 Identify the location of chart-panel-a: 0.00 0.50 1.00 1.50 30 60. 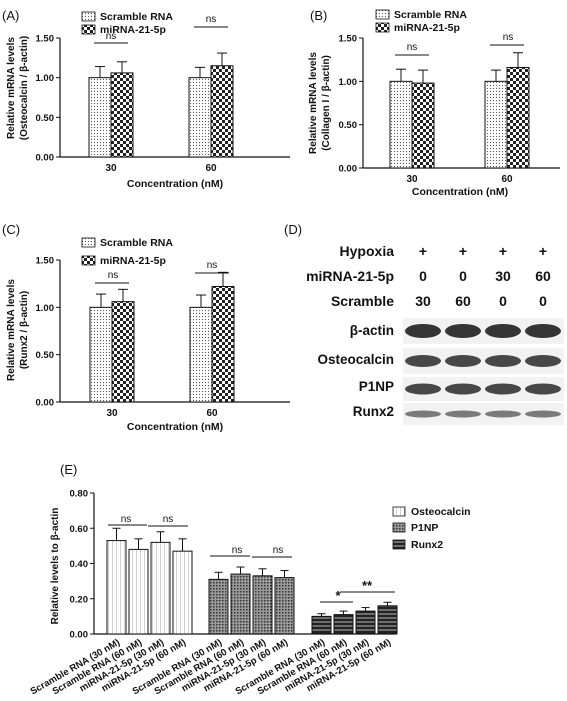
(163, 100).